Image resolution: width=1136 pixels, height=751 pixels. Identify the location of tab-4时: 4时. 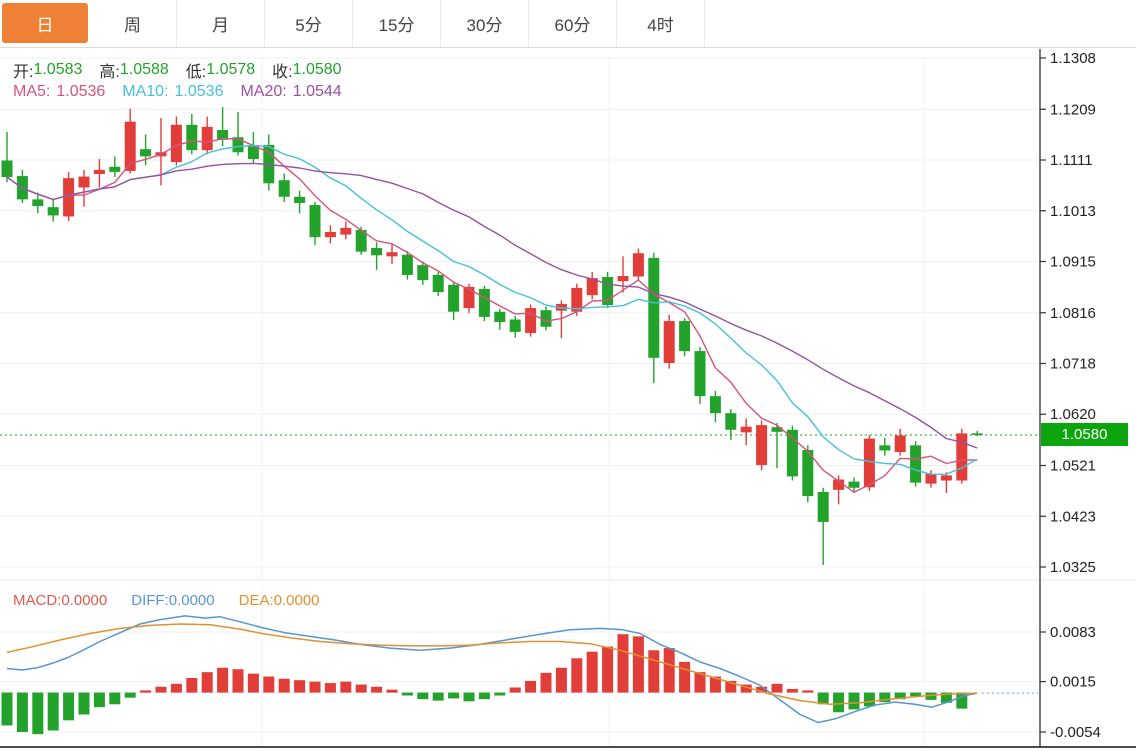
(661, 23).